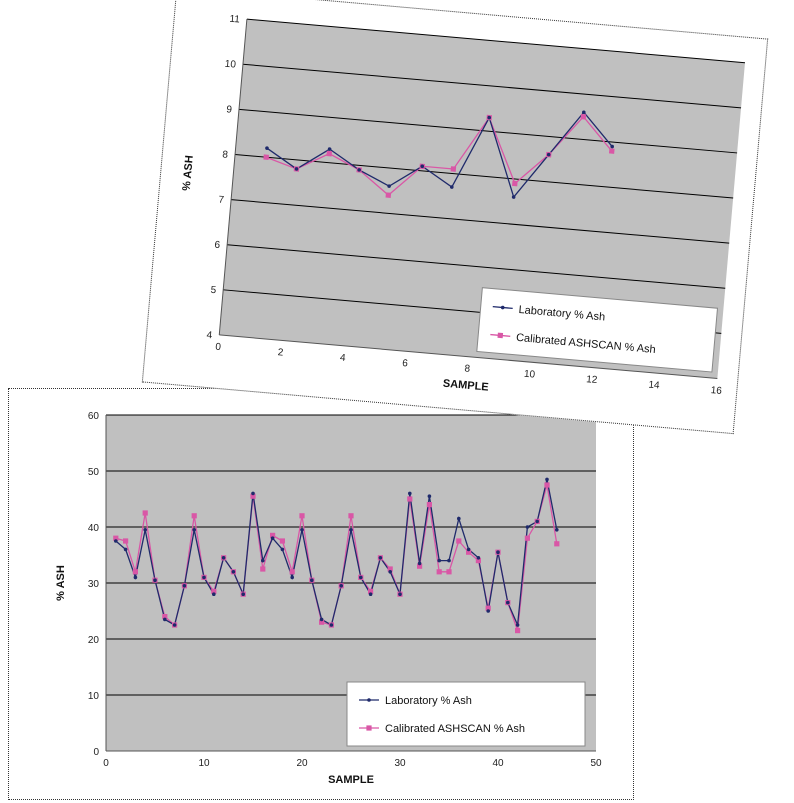 Image resolution: width=794 pixels, height=803 pixels. What do you see at coordinates (94, 528) in the screenshot?
I see `bottom-y-tick-label: 40` at bounding box center [94, 528].